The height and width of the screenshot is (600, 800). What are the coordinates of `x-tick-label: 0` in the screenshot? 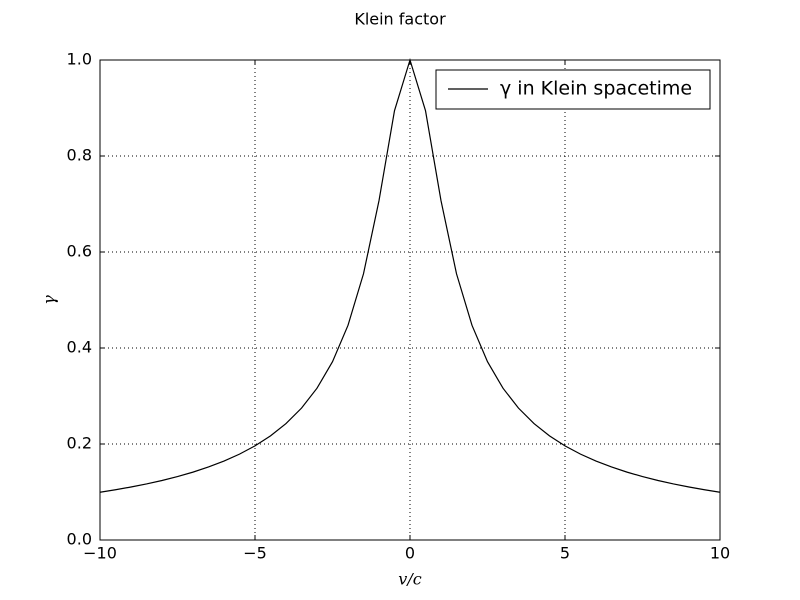 It's located at (410, 553).